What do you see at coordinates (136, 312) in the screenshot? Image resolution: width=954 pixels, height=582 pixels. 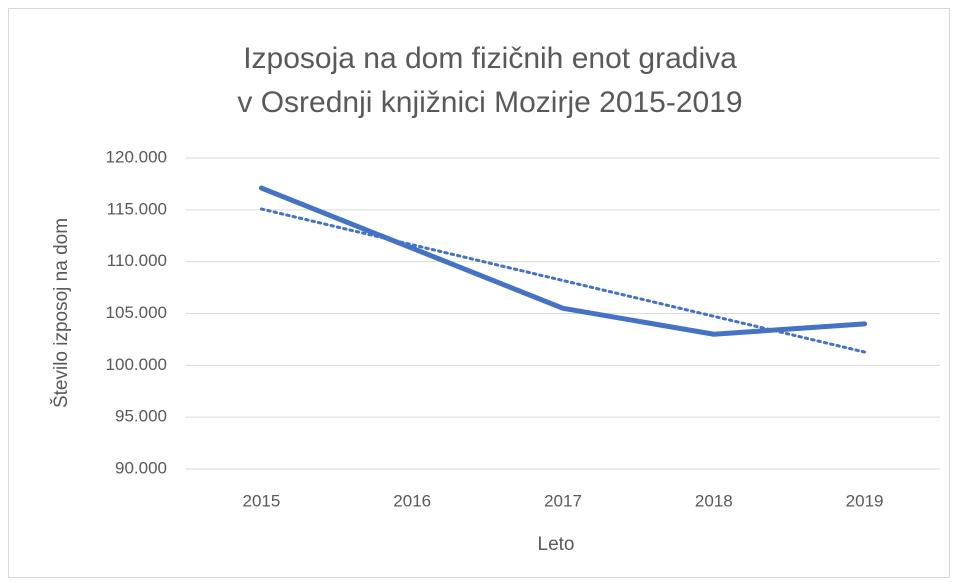 I see `y-tick-label: 105.000` at bounding box center [136, 312].